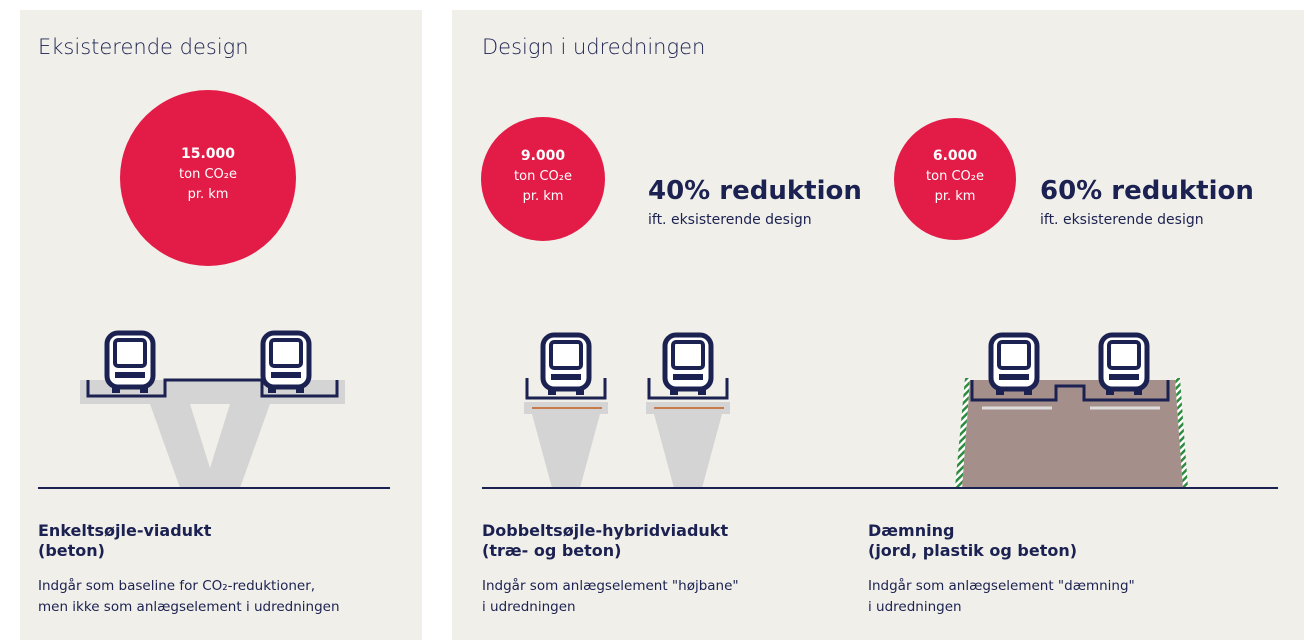 This screenshot has height=642, width=1314. Describe the element at coordinates (143, 47) in the screenshot. I see `panel-title: Eksisterende design` at that location.